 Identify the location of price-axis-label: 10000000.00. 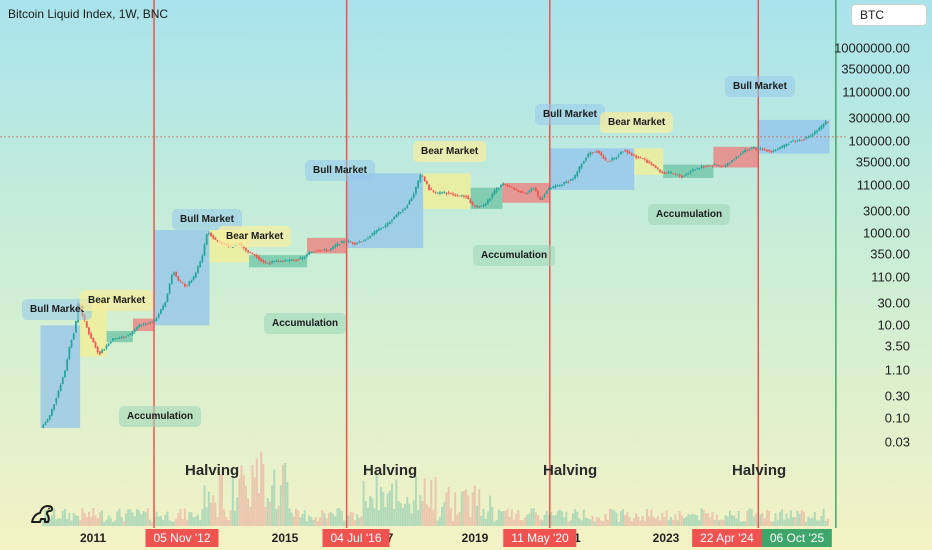
(872, 48).